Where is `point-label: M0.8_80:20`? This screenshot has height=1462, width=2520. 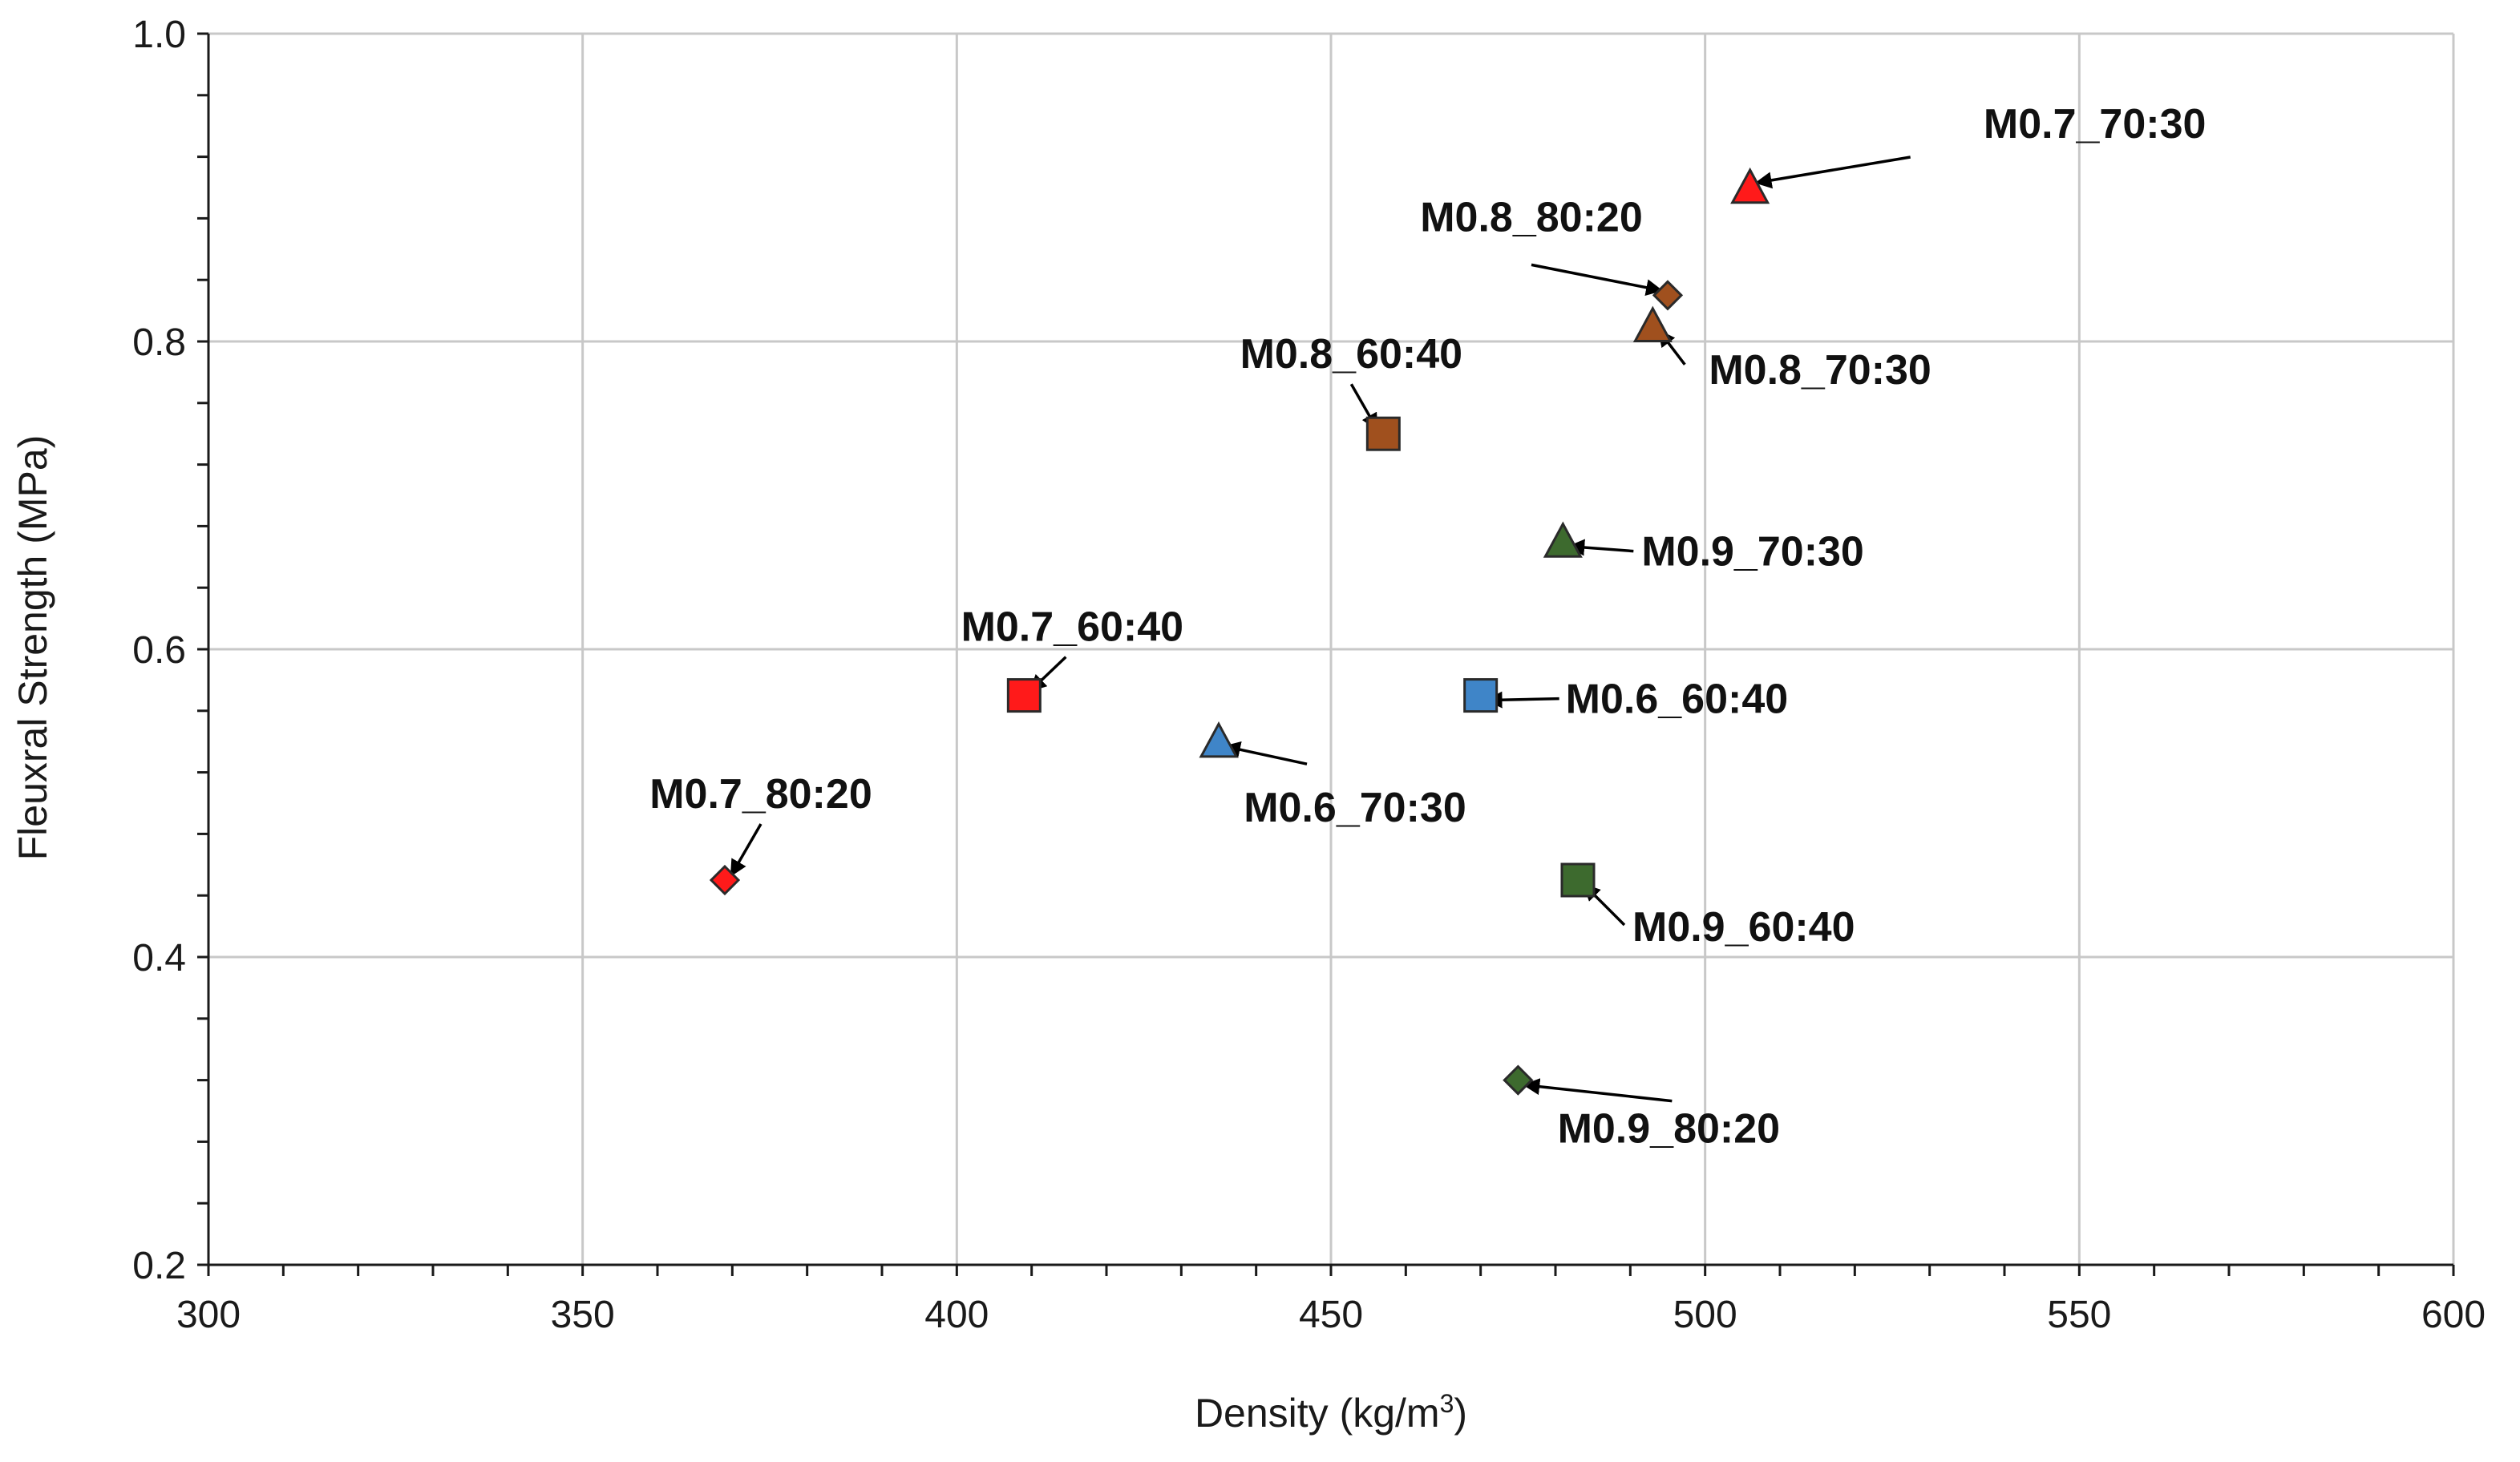 point-label: M0.8_80:20 is located at coordinates (1531, 217).